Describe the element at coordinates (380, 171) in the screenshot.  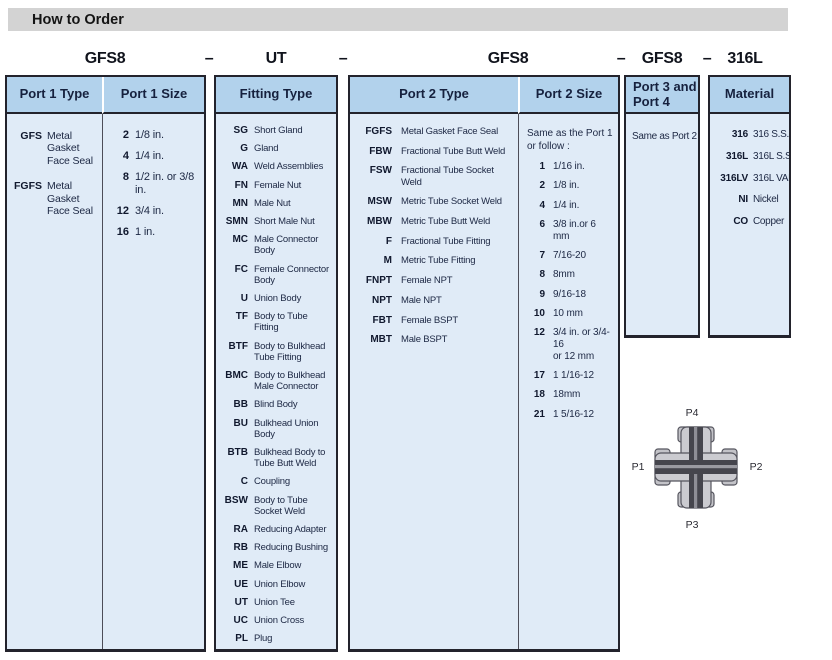
I see `code-cell: FSW` at that location.